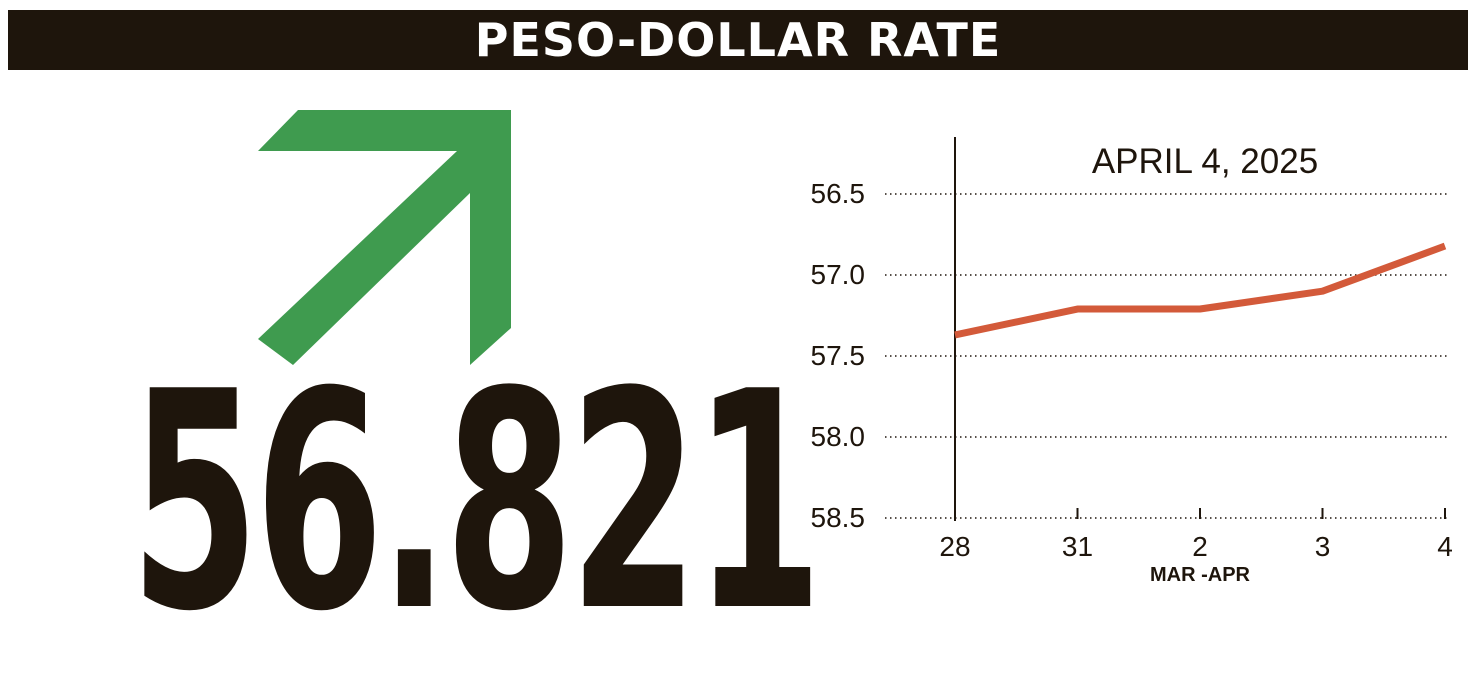 The image size is (1479, 677). Describe the element at coordinates (1445, 546) in the screenshot. I see `x-tick-label: 4` at that location.